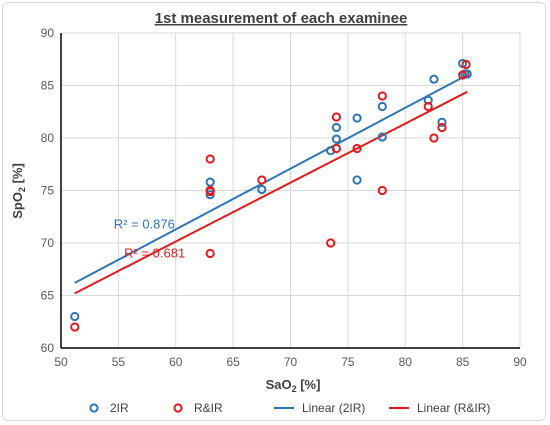 This screenshot has height=425, width=550. Describe the element at coordinates (463, 362) in the screenshot. I see `x-tick-label: 85` at that location.